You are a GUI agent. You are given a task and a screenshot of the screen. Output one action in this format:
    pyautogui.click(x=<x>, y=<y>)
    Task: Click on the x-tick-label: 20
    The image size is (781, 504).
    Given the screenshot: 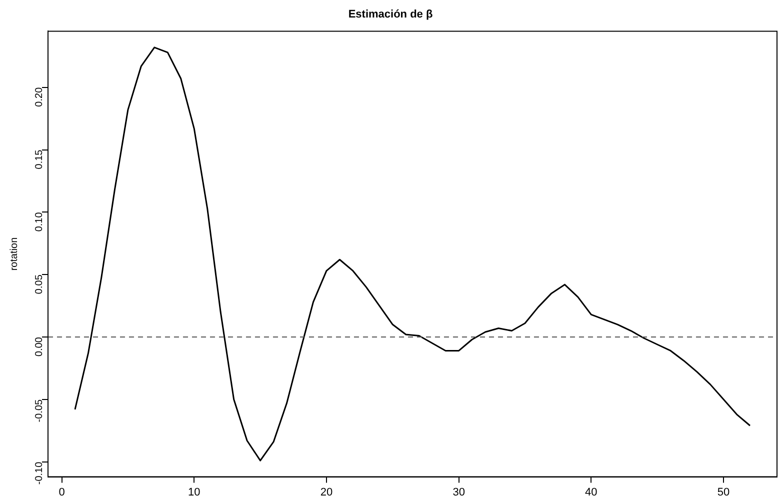 What is the action you would take?
    pyautogui.click(x=326, y=492)
    